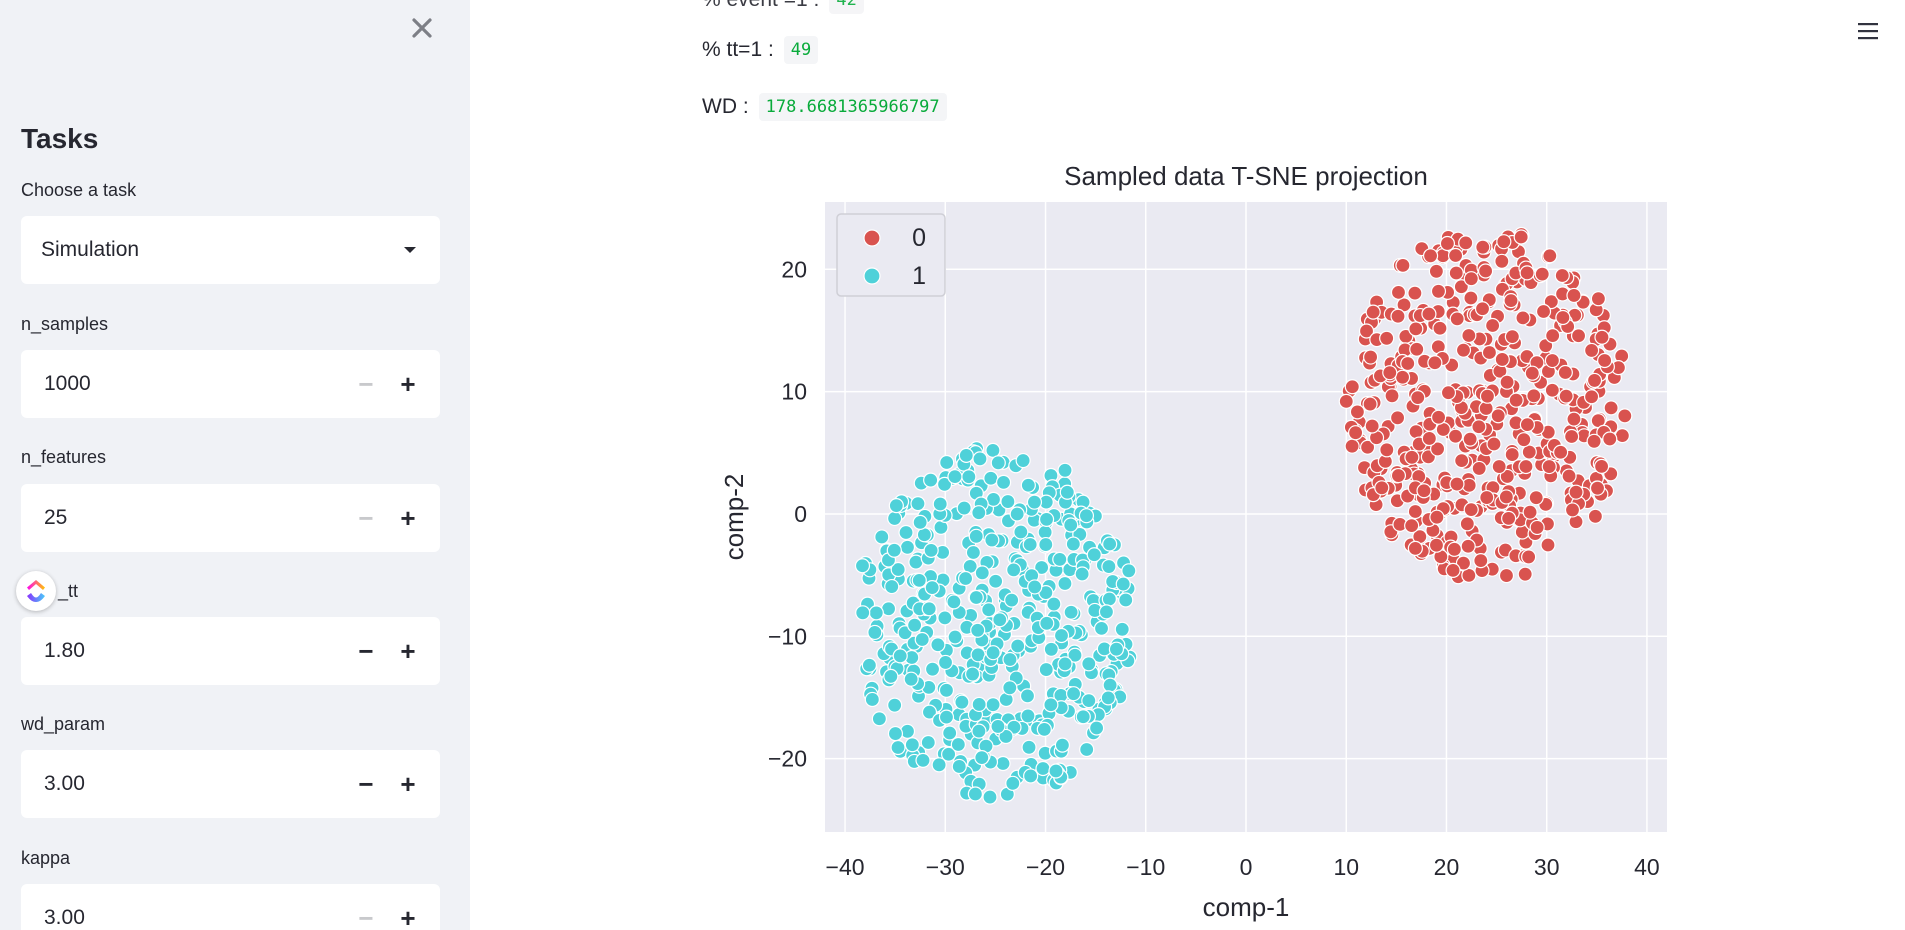  What do you see at coordinates (366, 916) in the screenshot?
I see `kappa-decrement-button: −` at bounding box center [366, 916].